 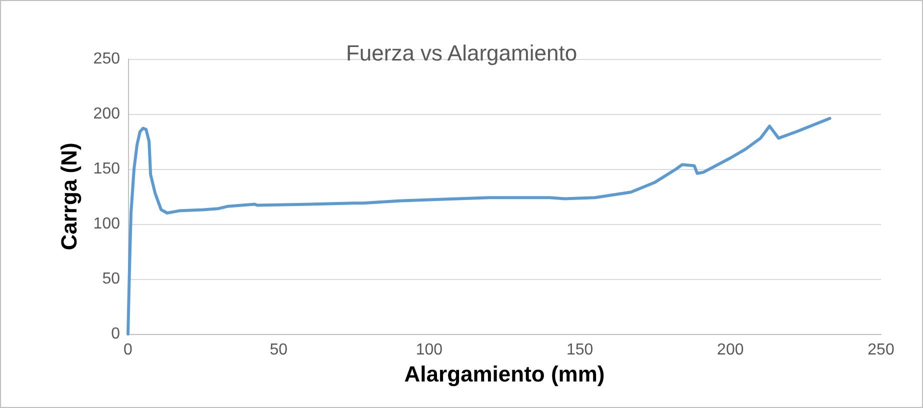 I want to click on x-tick-label: 0, so click(x=128, y=350).